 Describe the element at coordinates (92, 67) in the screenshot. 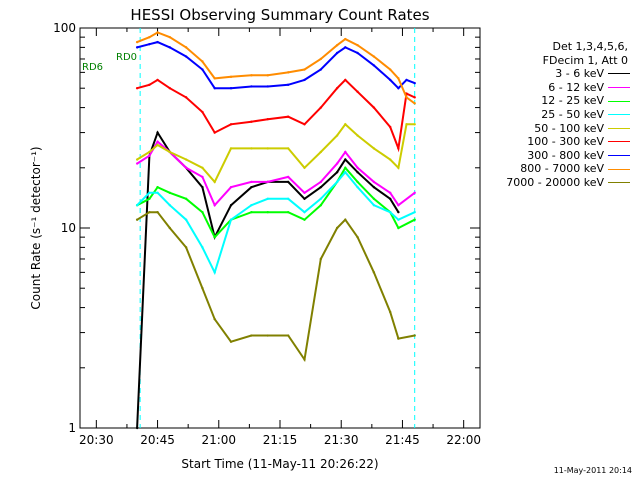

I see `annotation-rd6: RD6` at that location.